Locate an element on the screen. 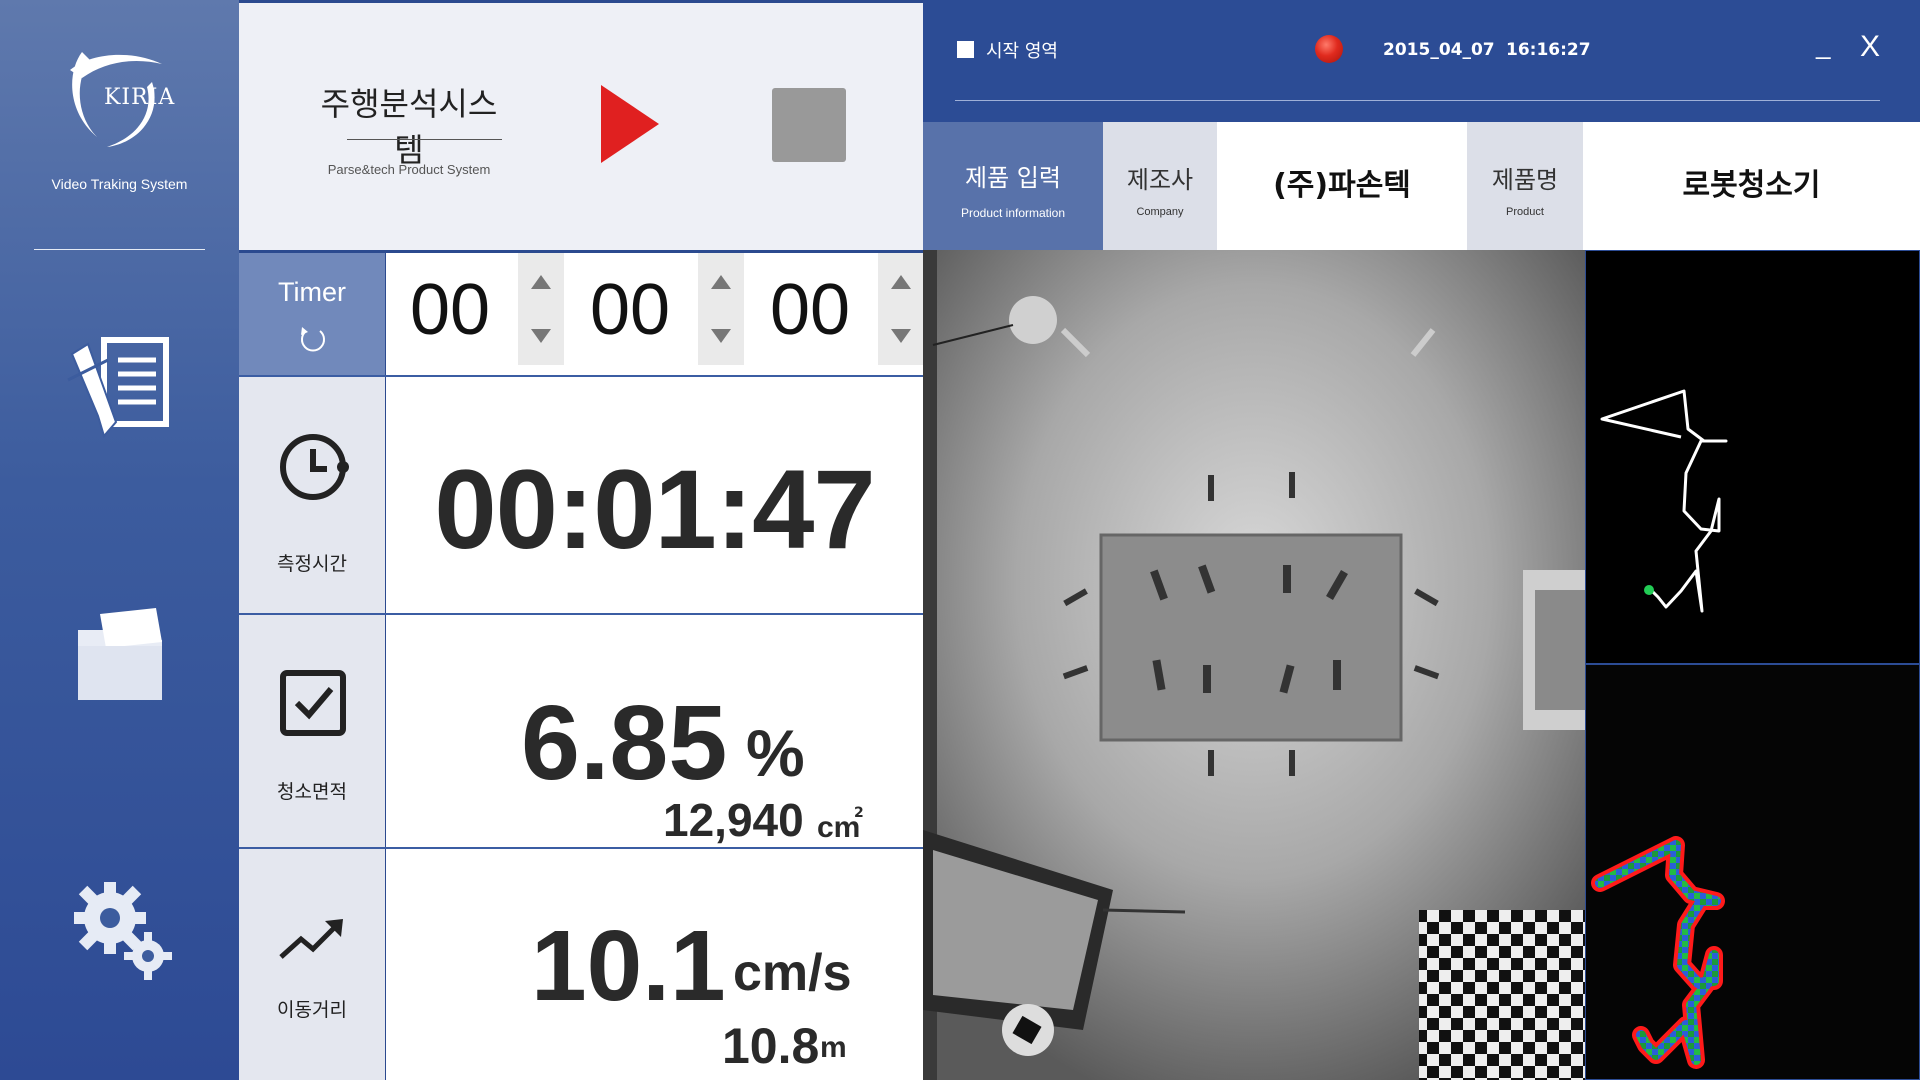 Image resolution: width=1920 pixels, height=1080 pixels. start-area-checkbox is located at coordinates (965, 49).